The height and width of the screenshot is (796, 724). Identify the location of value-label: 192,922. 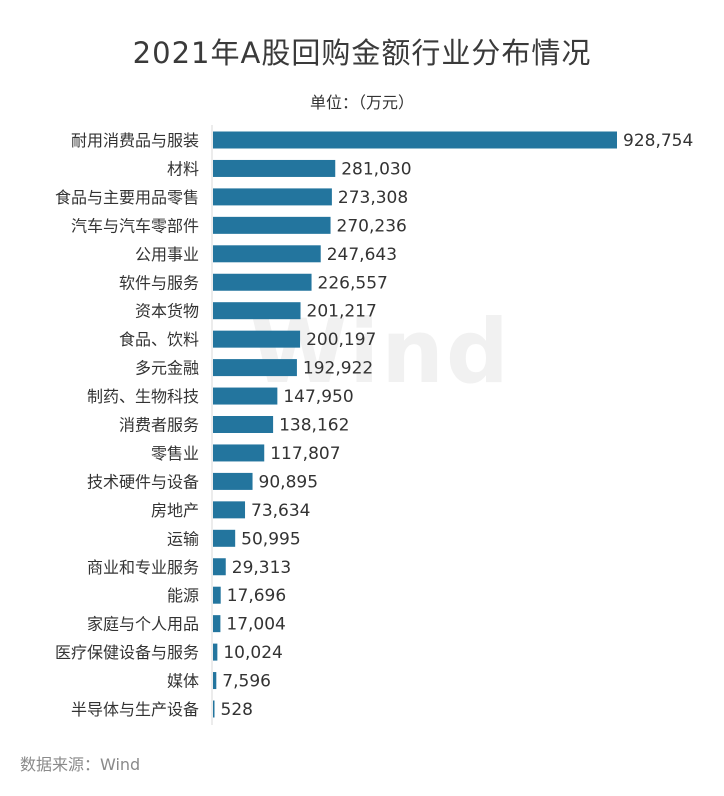
(338, 369).